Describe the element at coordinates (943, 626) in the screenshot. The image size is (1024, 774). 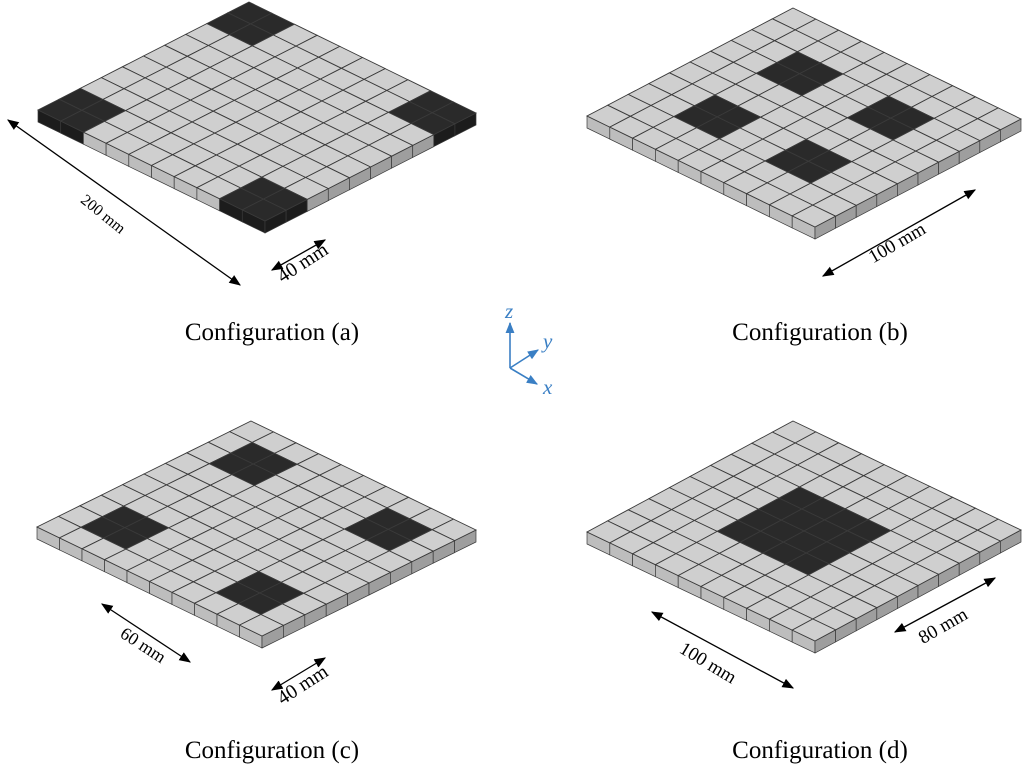
I see `dimension-label: 80 mm` at that location.